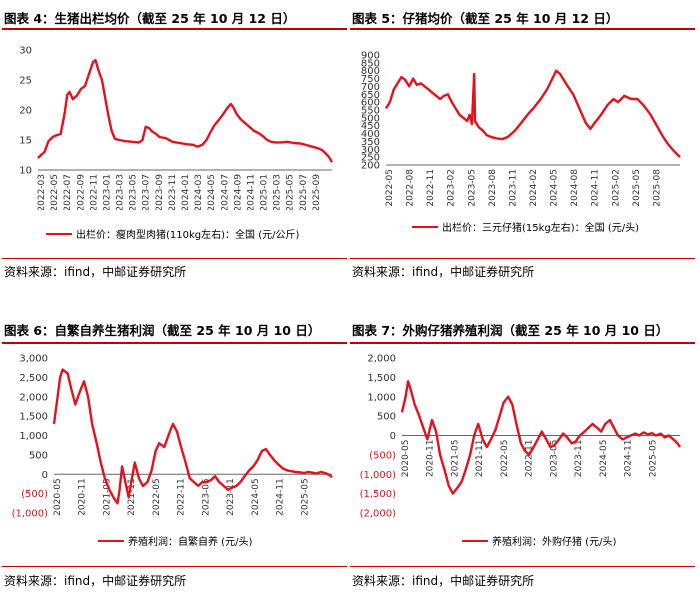 This screenshot has width=700, height=595. What do you see at coordinates (534, 188) in the screenshot?
I see `x-tick-label: 2024-02` at bounding box center [534, 188].